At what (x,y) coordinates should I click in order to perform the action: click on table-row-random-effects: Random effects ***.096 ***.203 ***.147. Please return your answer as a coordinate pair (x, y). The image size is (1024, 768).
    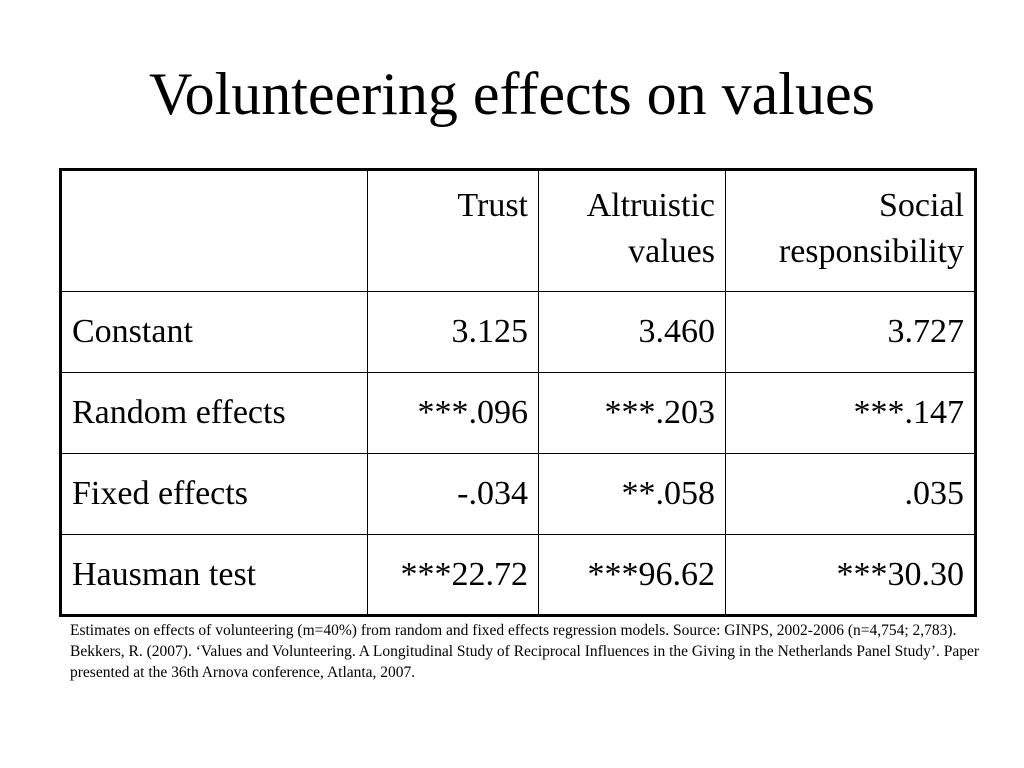
    Looking at the image, I should click on (518, 413).